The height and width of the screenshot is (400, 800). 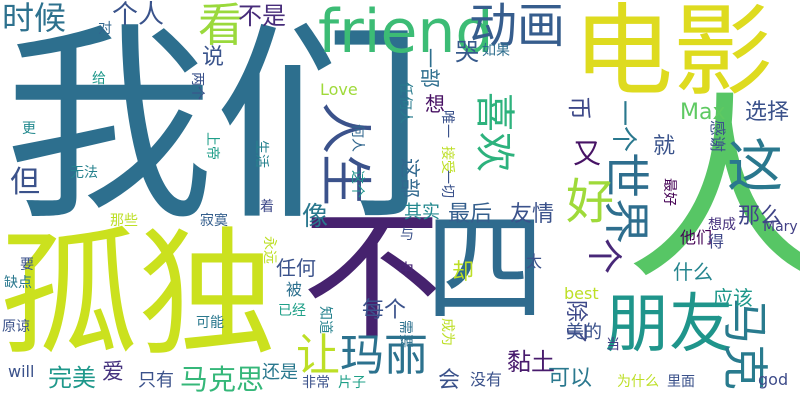 I want to click on word-niantu: 黏土, so click(x=531, y=362).